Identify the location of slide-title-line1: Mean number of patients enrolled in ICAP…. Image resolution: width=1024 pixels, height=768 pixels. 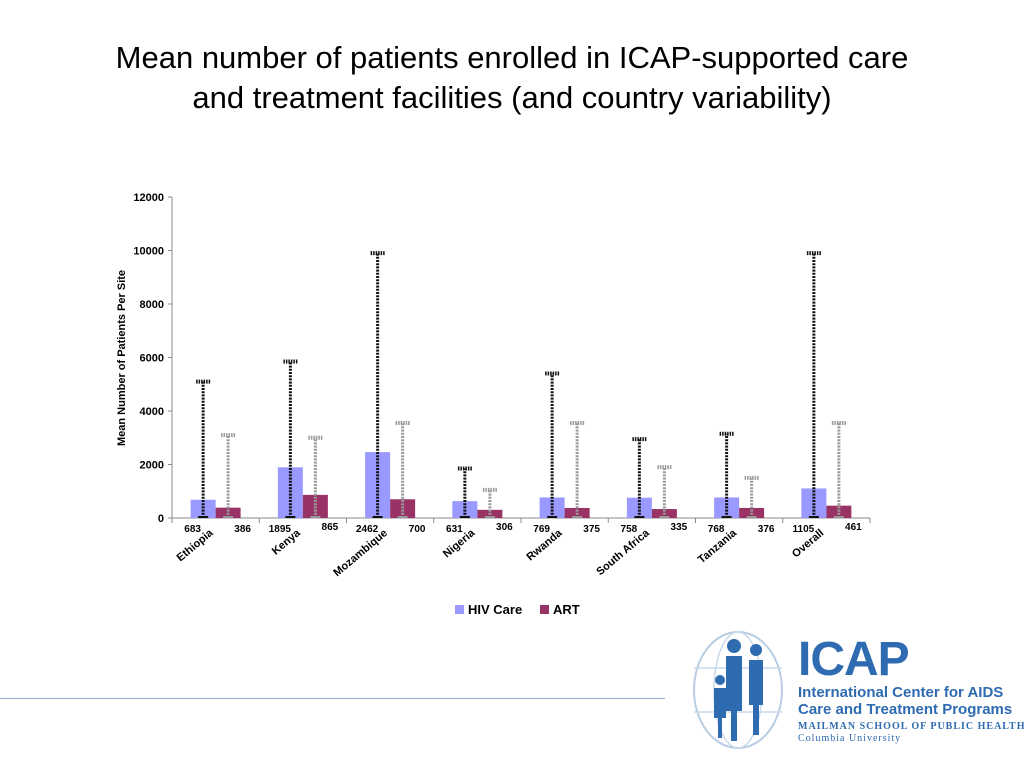
(512, 57).